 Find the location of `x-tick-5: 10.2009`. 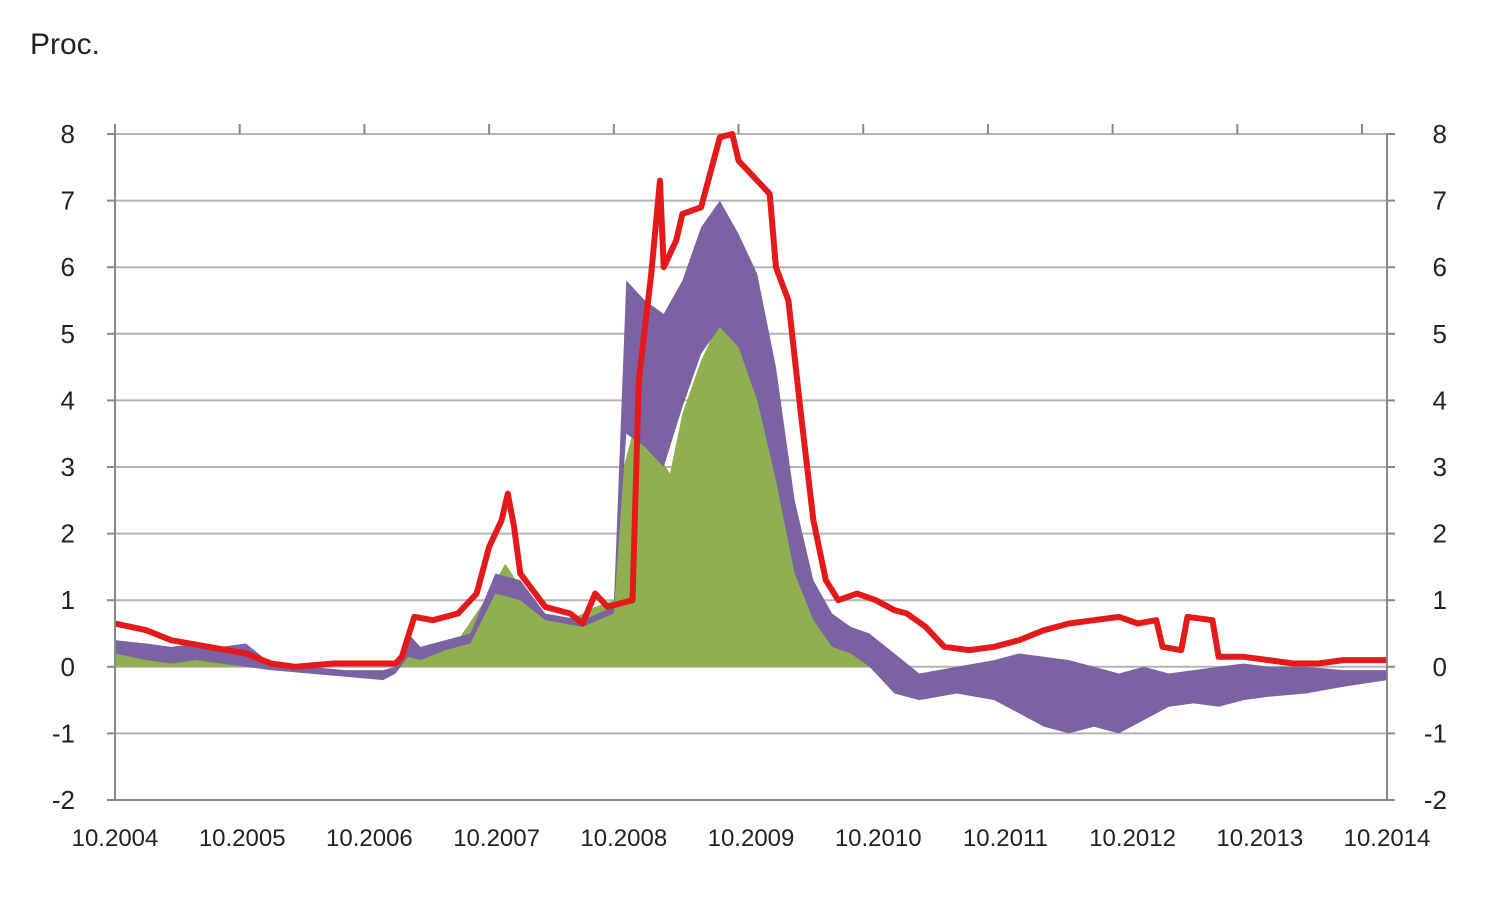

x-tick-5: 10.2009 is located at coordinates (751, 838).